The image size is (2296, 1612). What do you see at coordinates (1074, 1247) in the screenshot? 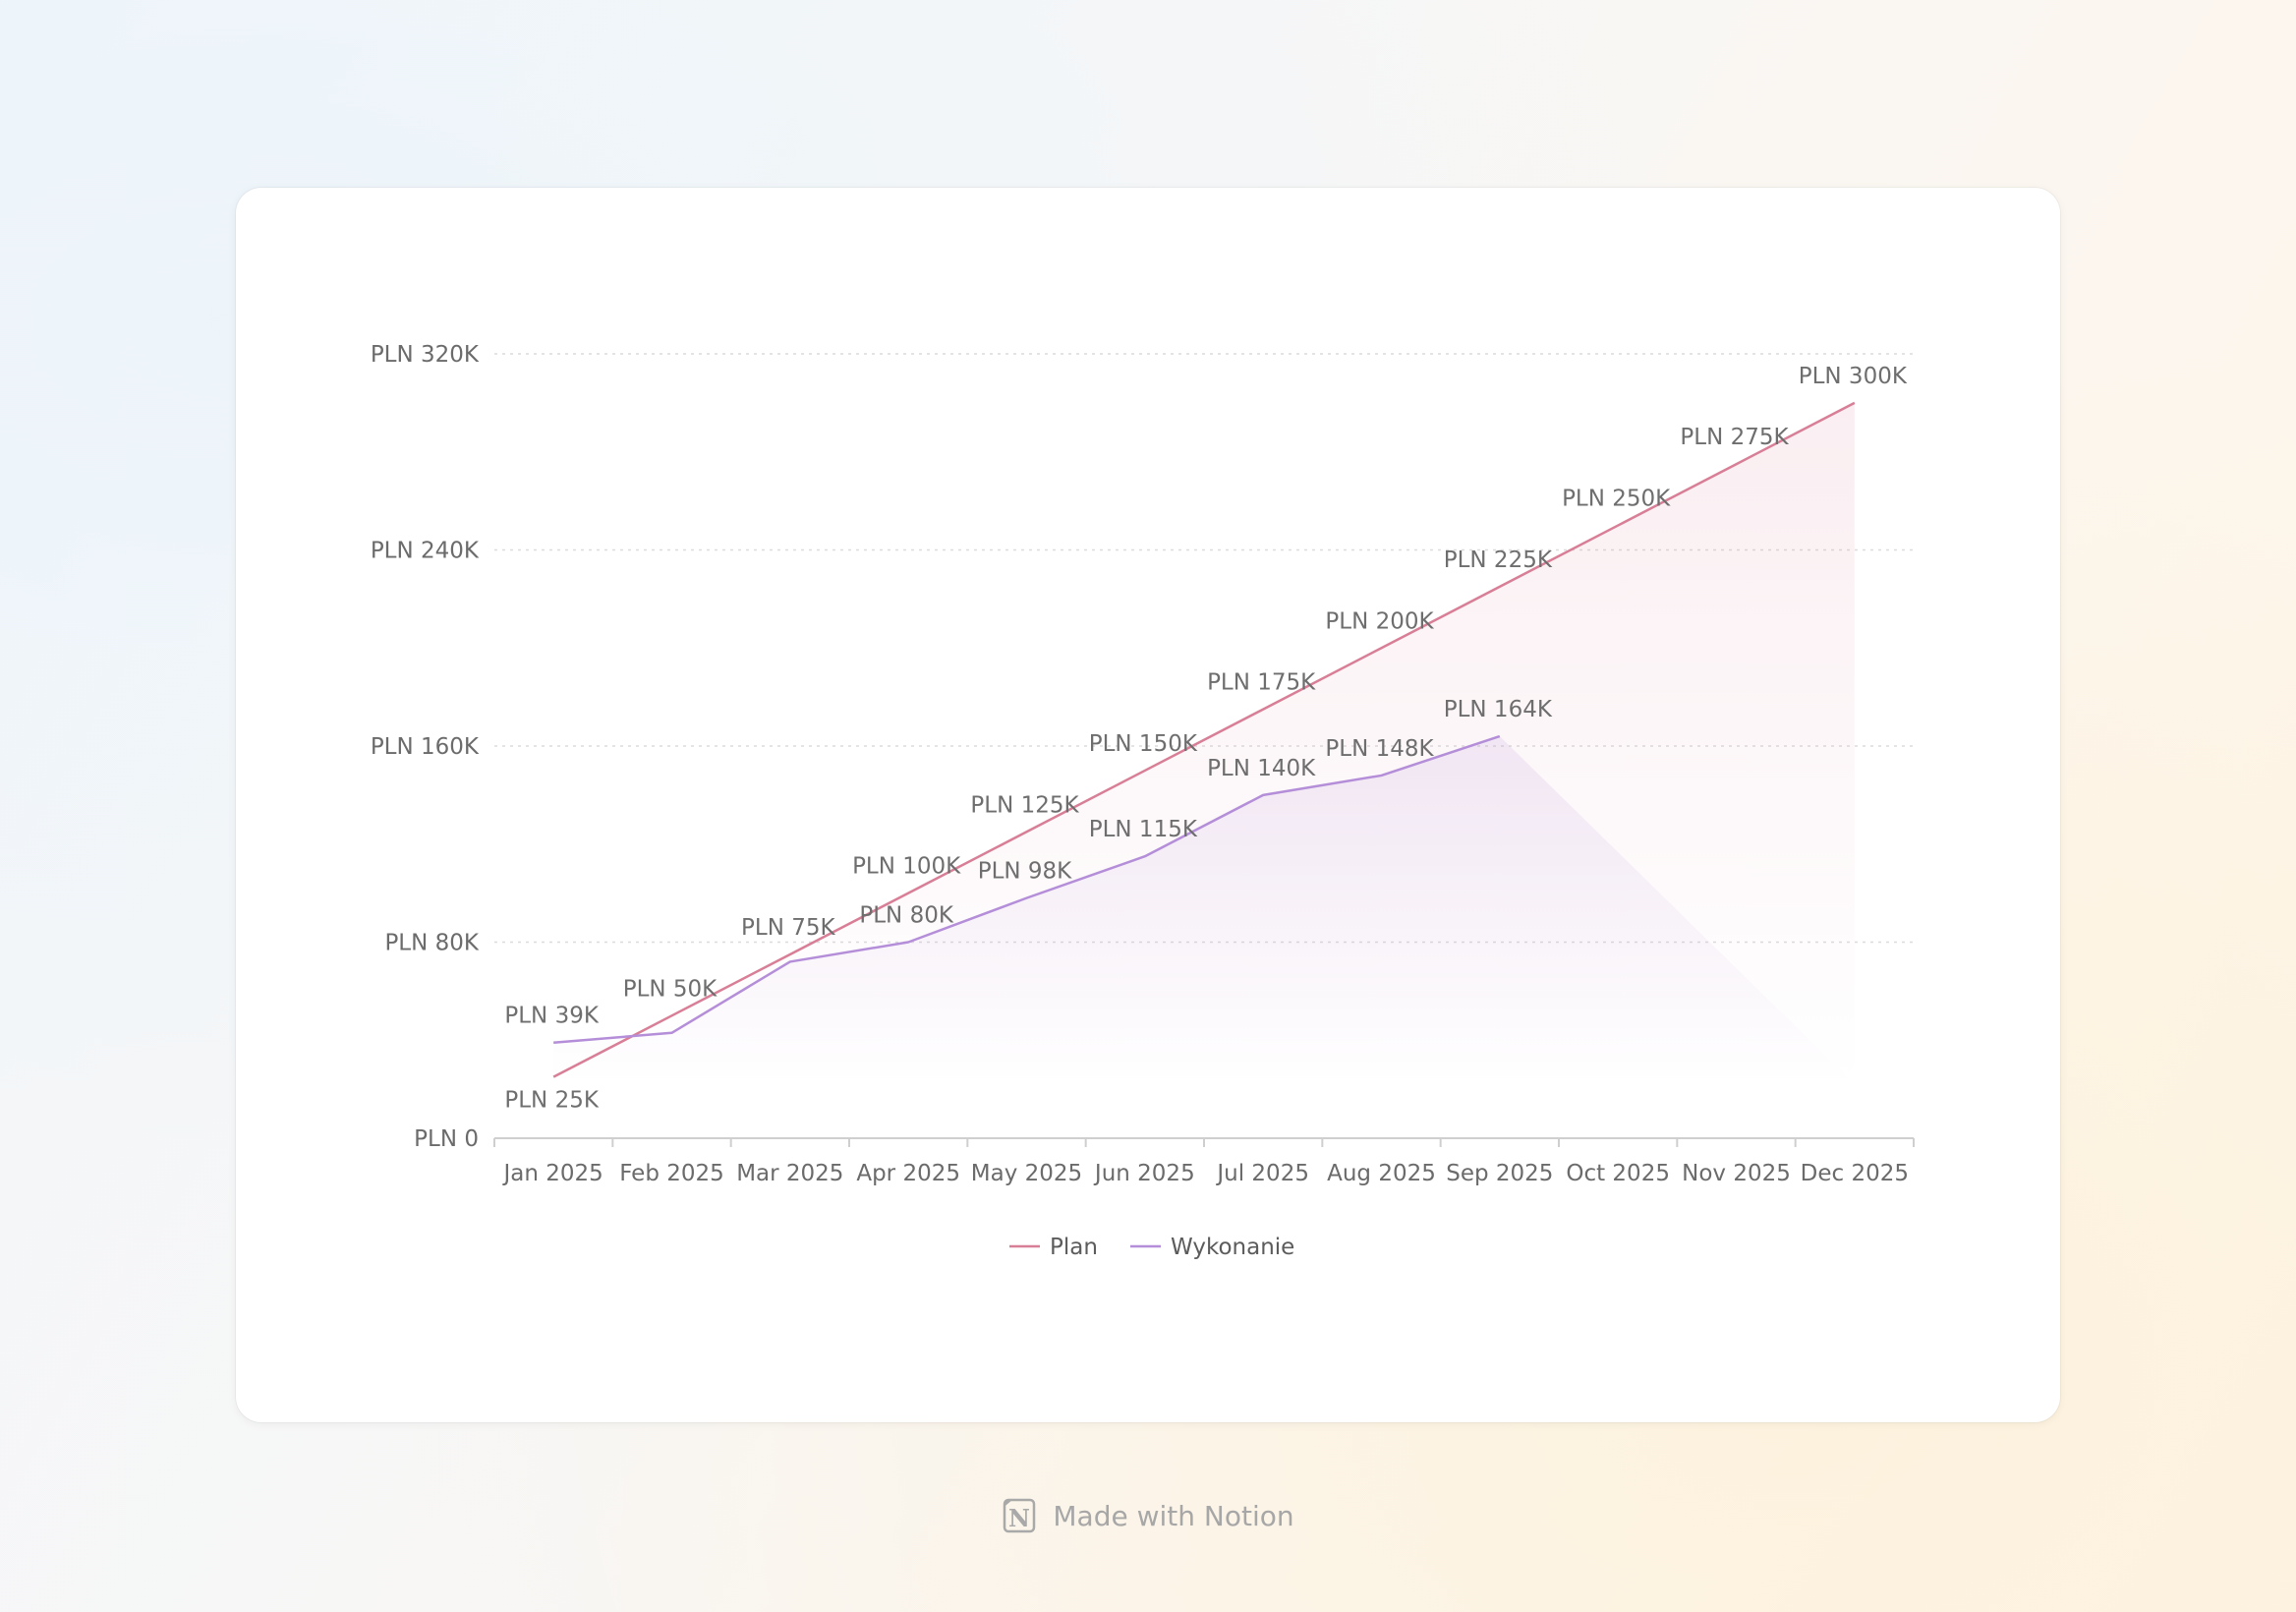
I see `legend-label: Plan` at bounding box center [1074, 1247].